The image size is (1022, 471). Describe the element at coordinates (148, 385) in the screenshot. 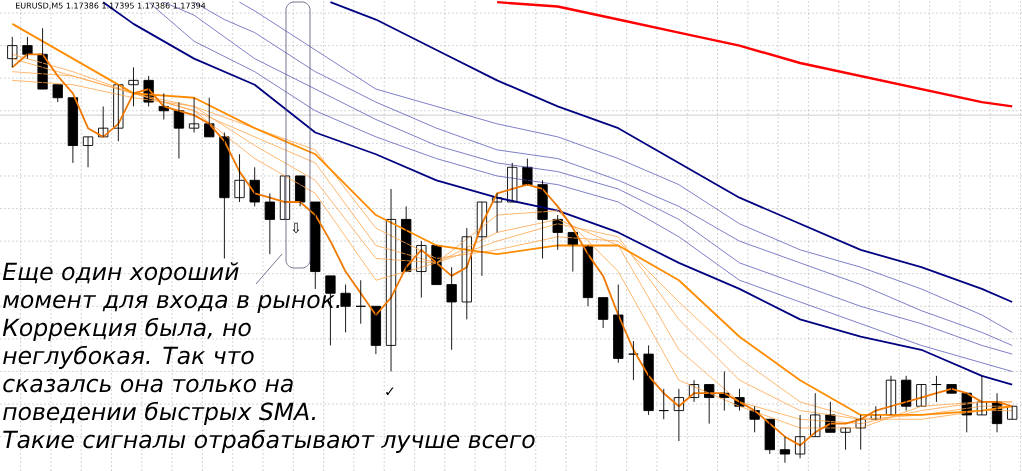

I see `annotation: сказалсь она только на` at that location.